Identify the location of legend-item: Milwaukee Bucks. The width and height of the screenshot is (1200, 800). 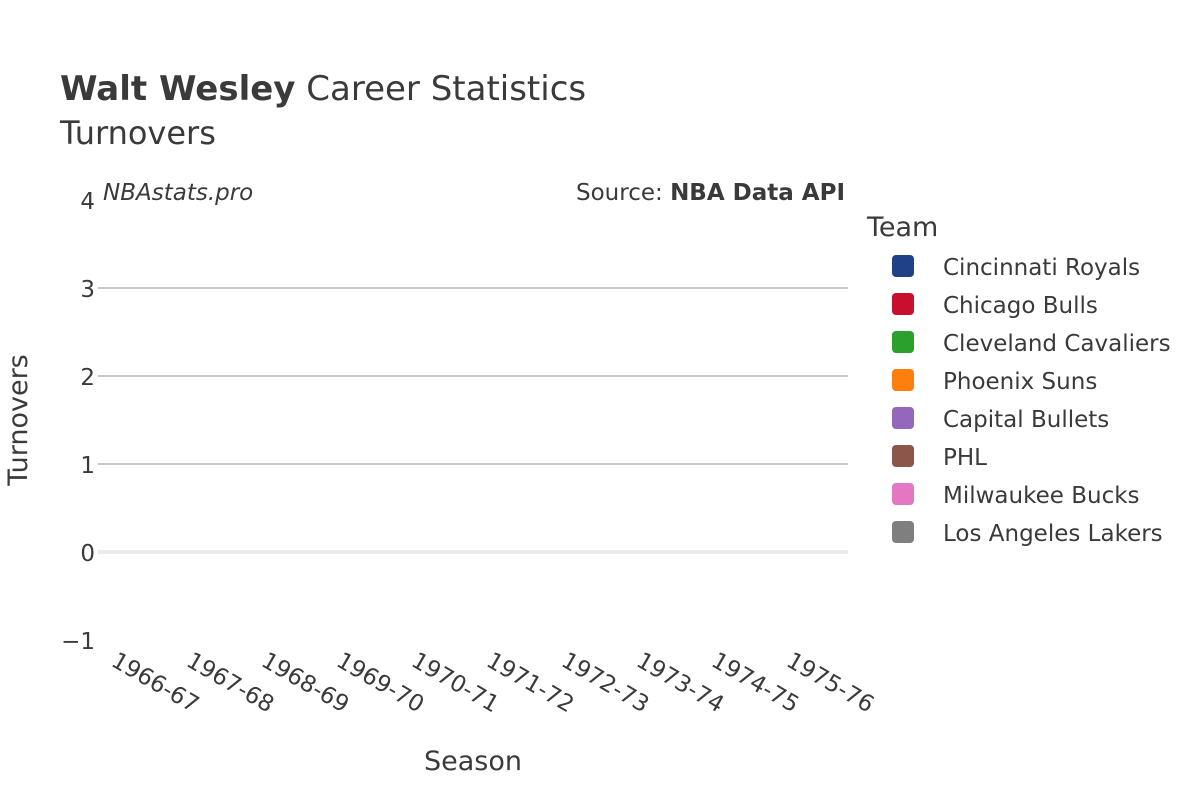
(1016, 496).